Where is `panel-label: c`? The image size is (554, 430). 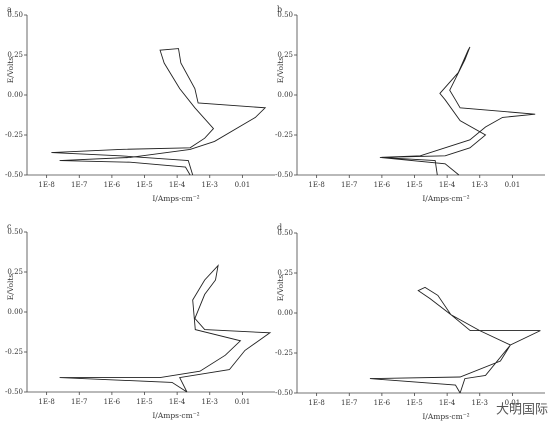
panel-label: c is located at coordinates (9, 226).